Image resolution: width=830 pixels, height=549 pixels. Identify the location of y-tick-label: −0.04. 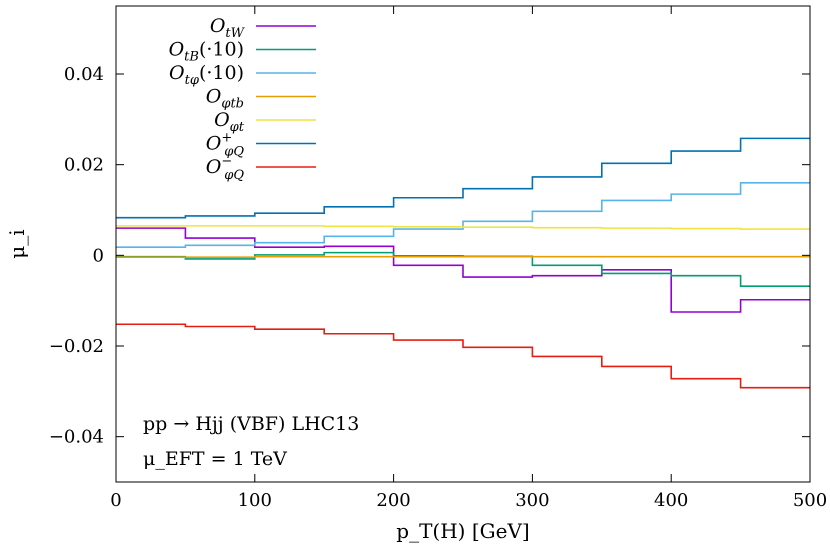
(76, 437).